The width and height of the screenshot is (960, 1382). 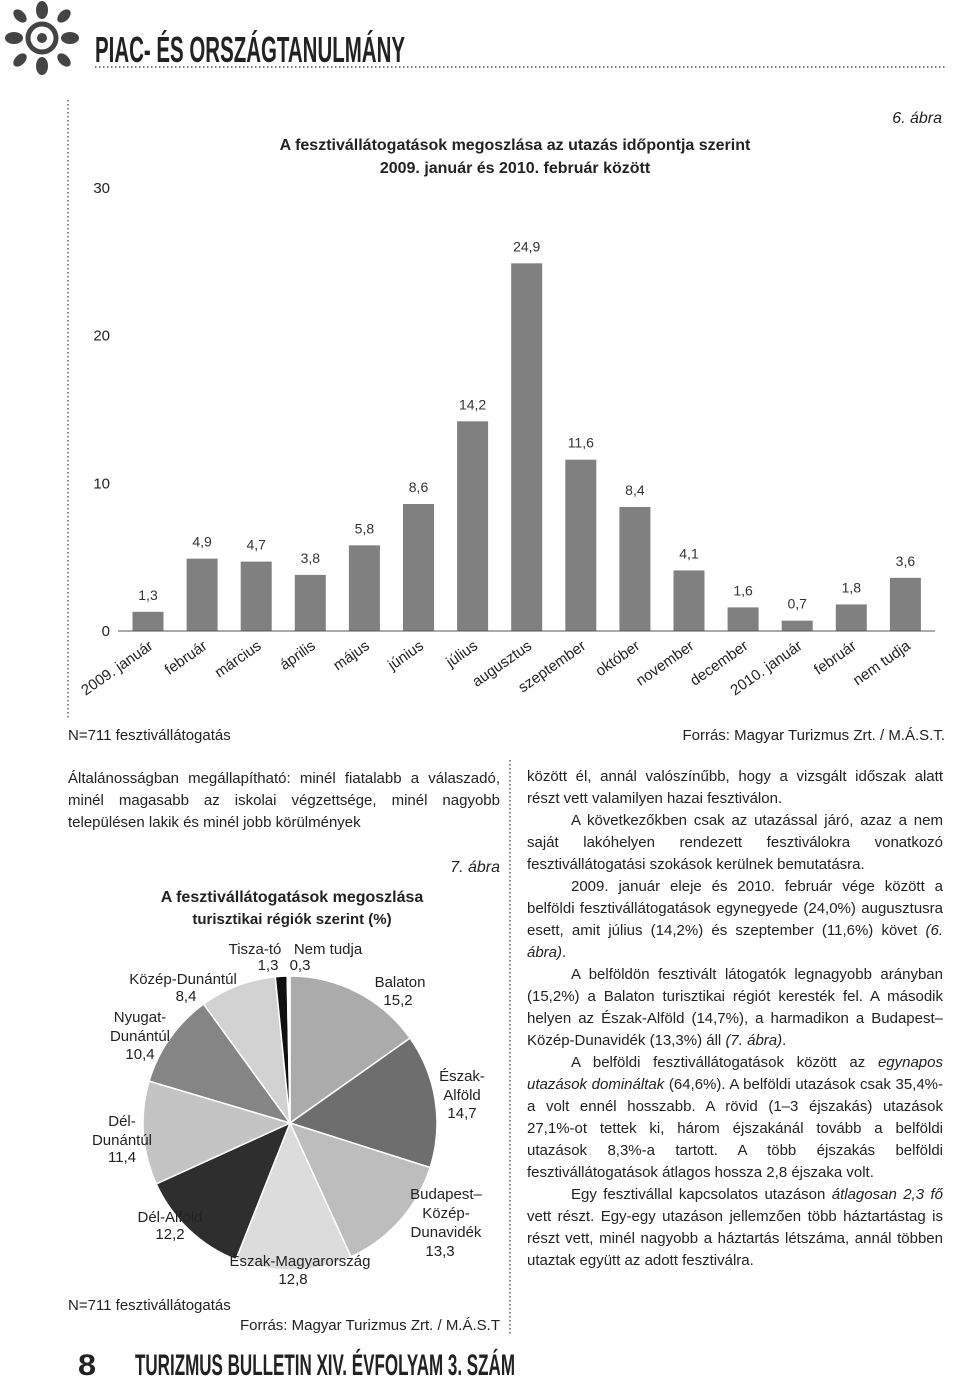 What do you see at coordinates (743, 590) in the screenshot?
I see `value-label: 1,6` at bounding box center [743, 590].